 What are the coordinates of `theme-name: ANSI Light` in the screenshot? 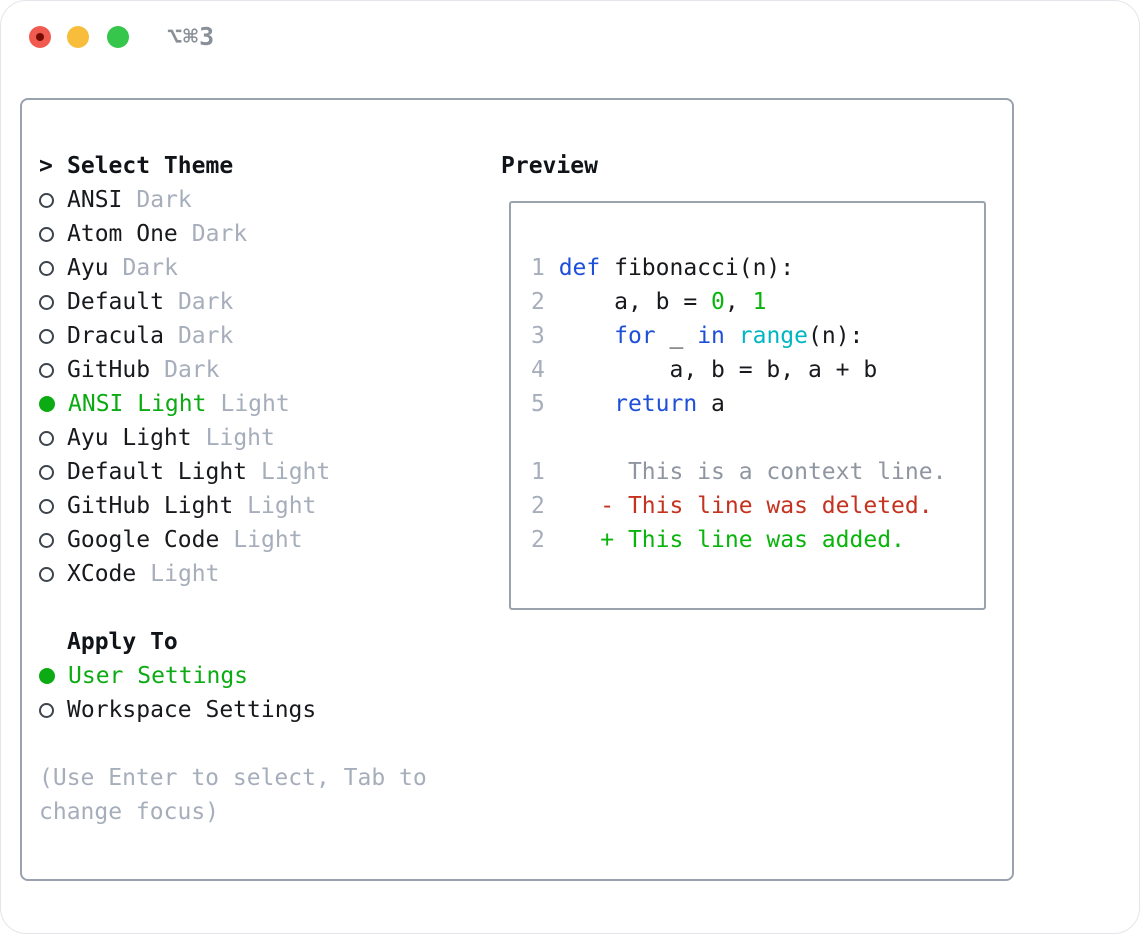 It's located at (137, 404).